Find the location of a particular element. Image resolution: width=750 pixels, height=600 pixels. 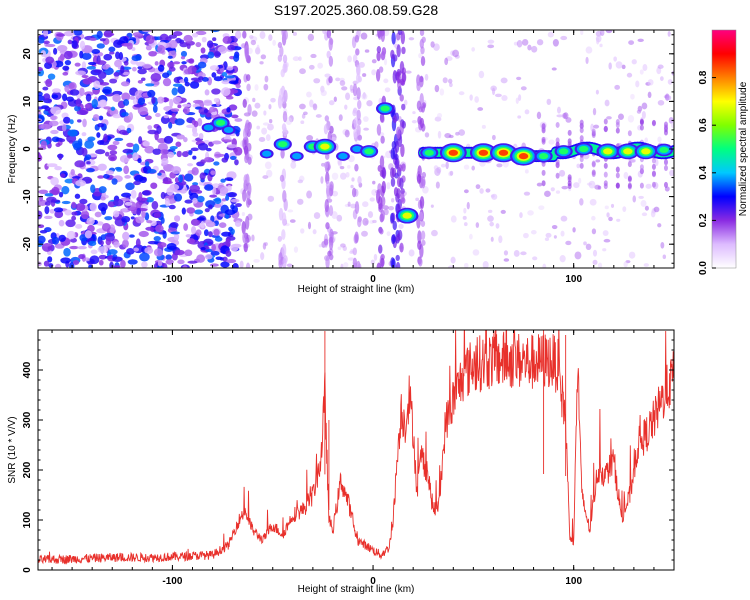

y-tick-label: 300 is located at coordinates (27, 419).